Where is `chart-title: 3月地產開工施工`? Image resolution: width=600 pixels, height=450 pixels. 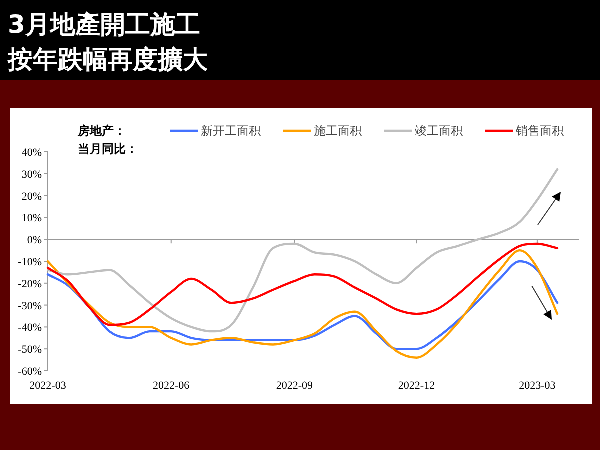 chart-title: 3月地產開工施工 is located at coordinates (104, 24).